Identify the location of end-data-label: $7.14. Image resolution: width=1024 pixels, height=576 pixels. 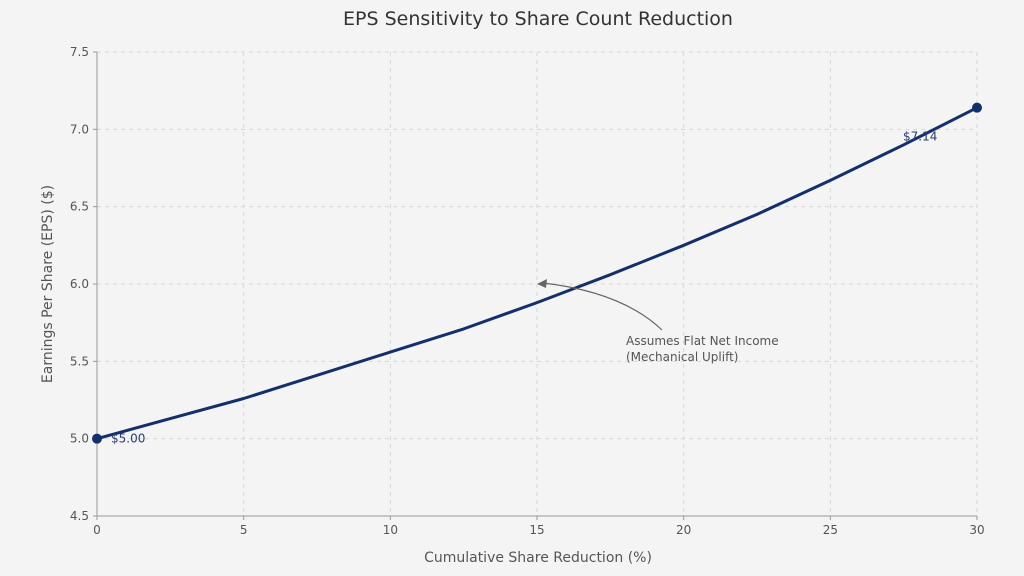
(920, 137).